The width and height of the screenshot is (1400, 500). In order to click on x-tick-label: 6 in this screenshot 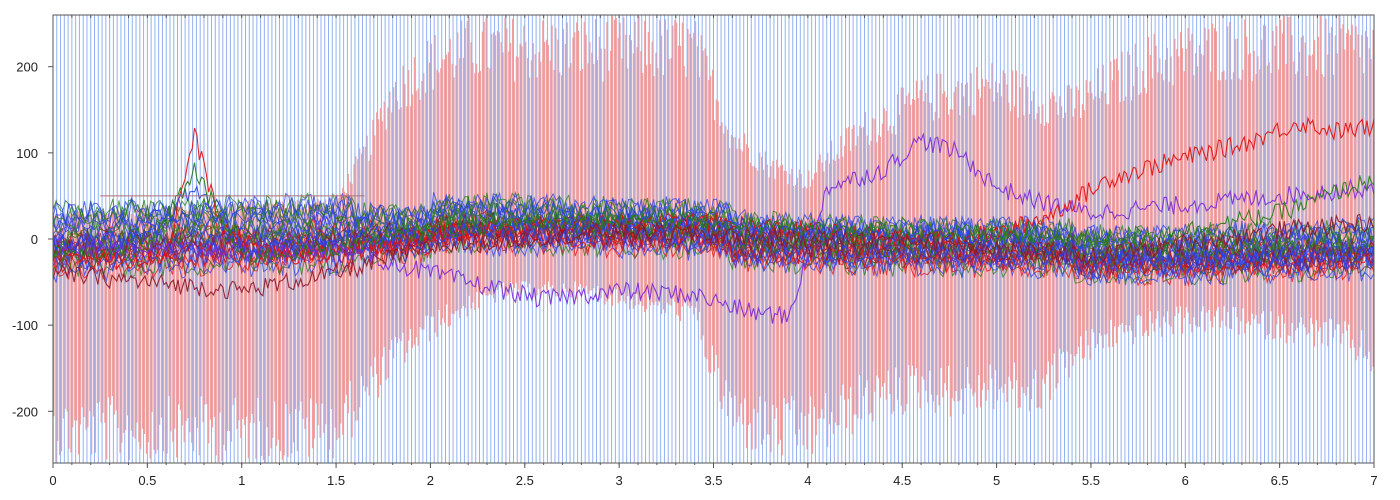, I will do `click(1185, 480)`.